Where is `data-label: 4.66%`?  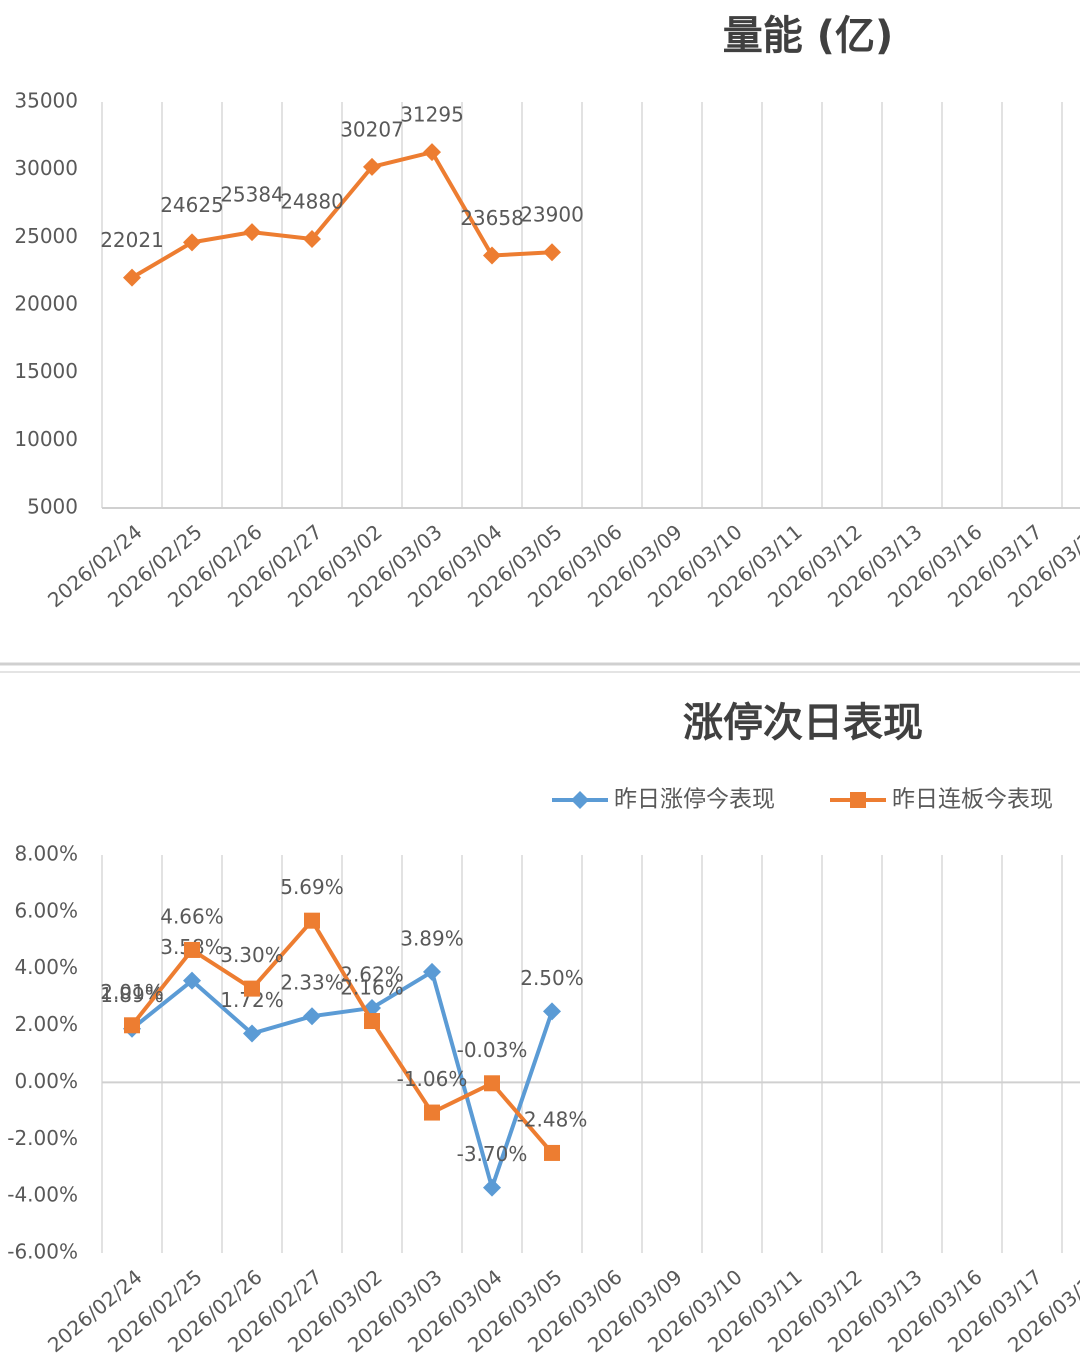 data-label: 4.66% is located at coordinates (192, 916).